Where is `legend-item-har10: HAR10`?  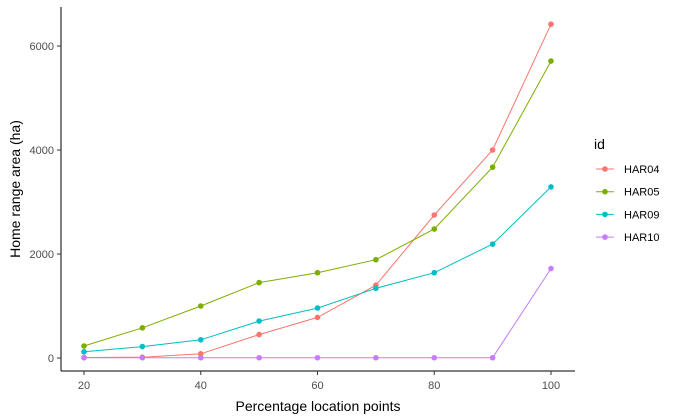
legend-item-har10: HAR10 is located at coordinates (627, 238).